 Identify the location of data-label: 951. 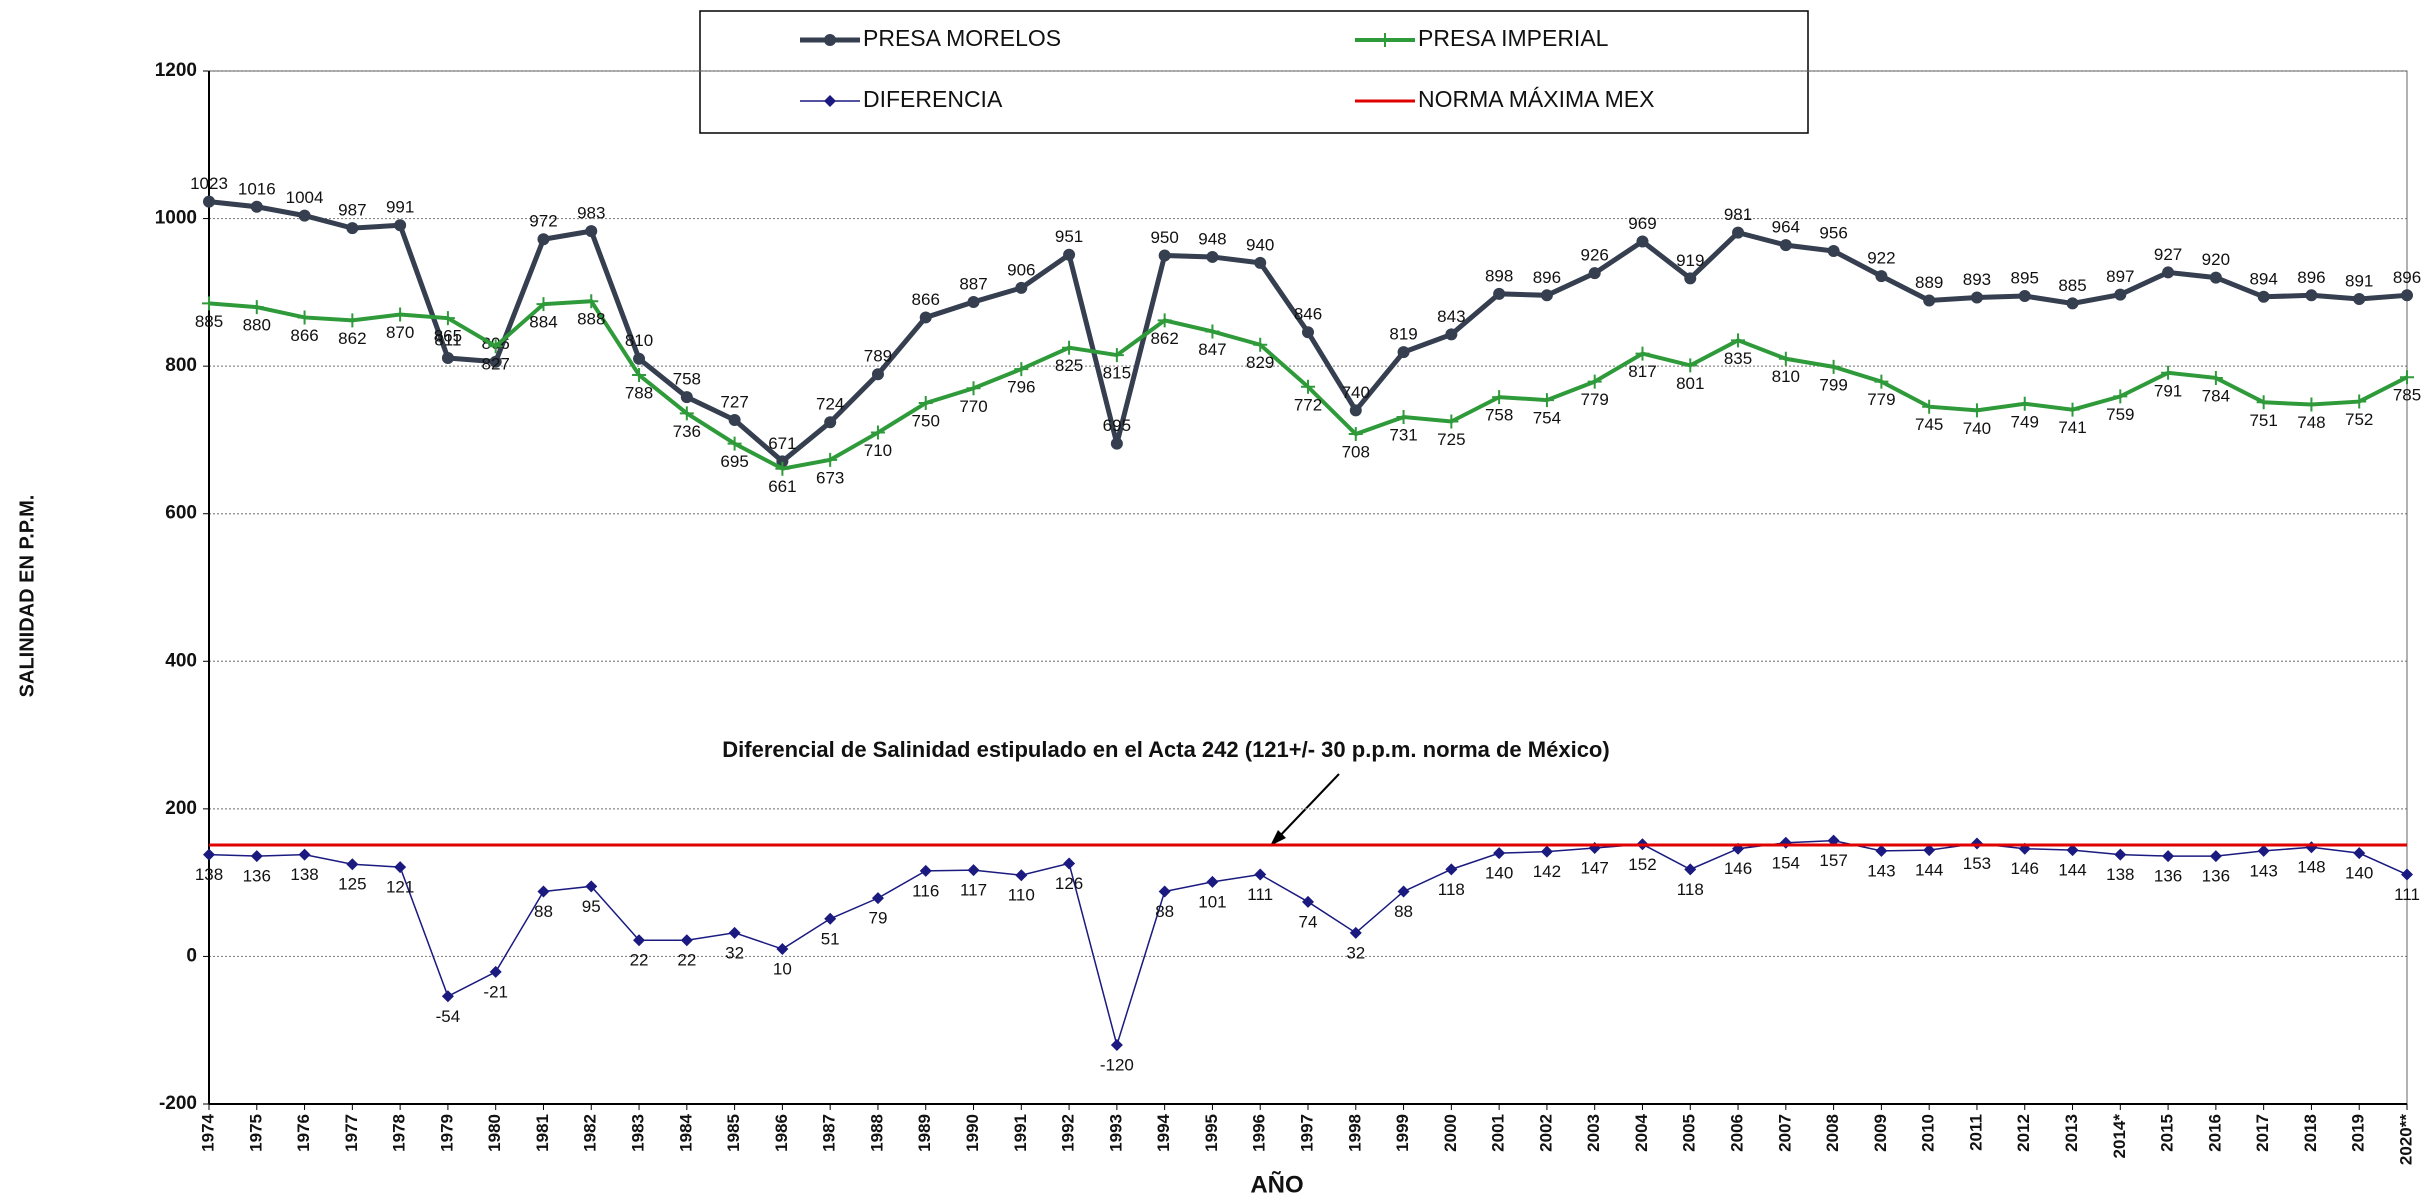
(1069, 236).